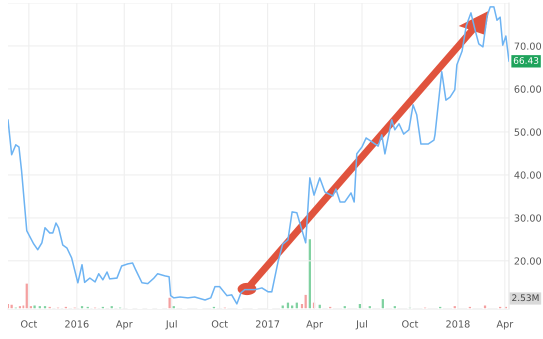 Image resolution: width=543 pixels, height=339 pixels. Describe the element at coordinates (77, 324) in the screenshot. I see `x-tick-label: 2016` at that location.